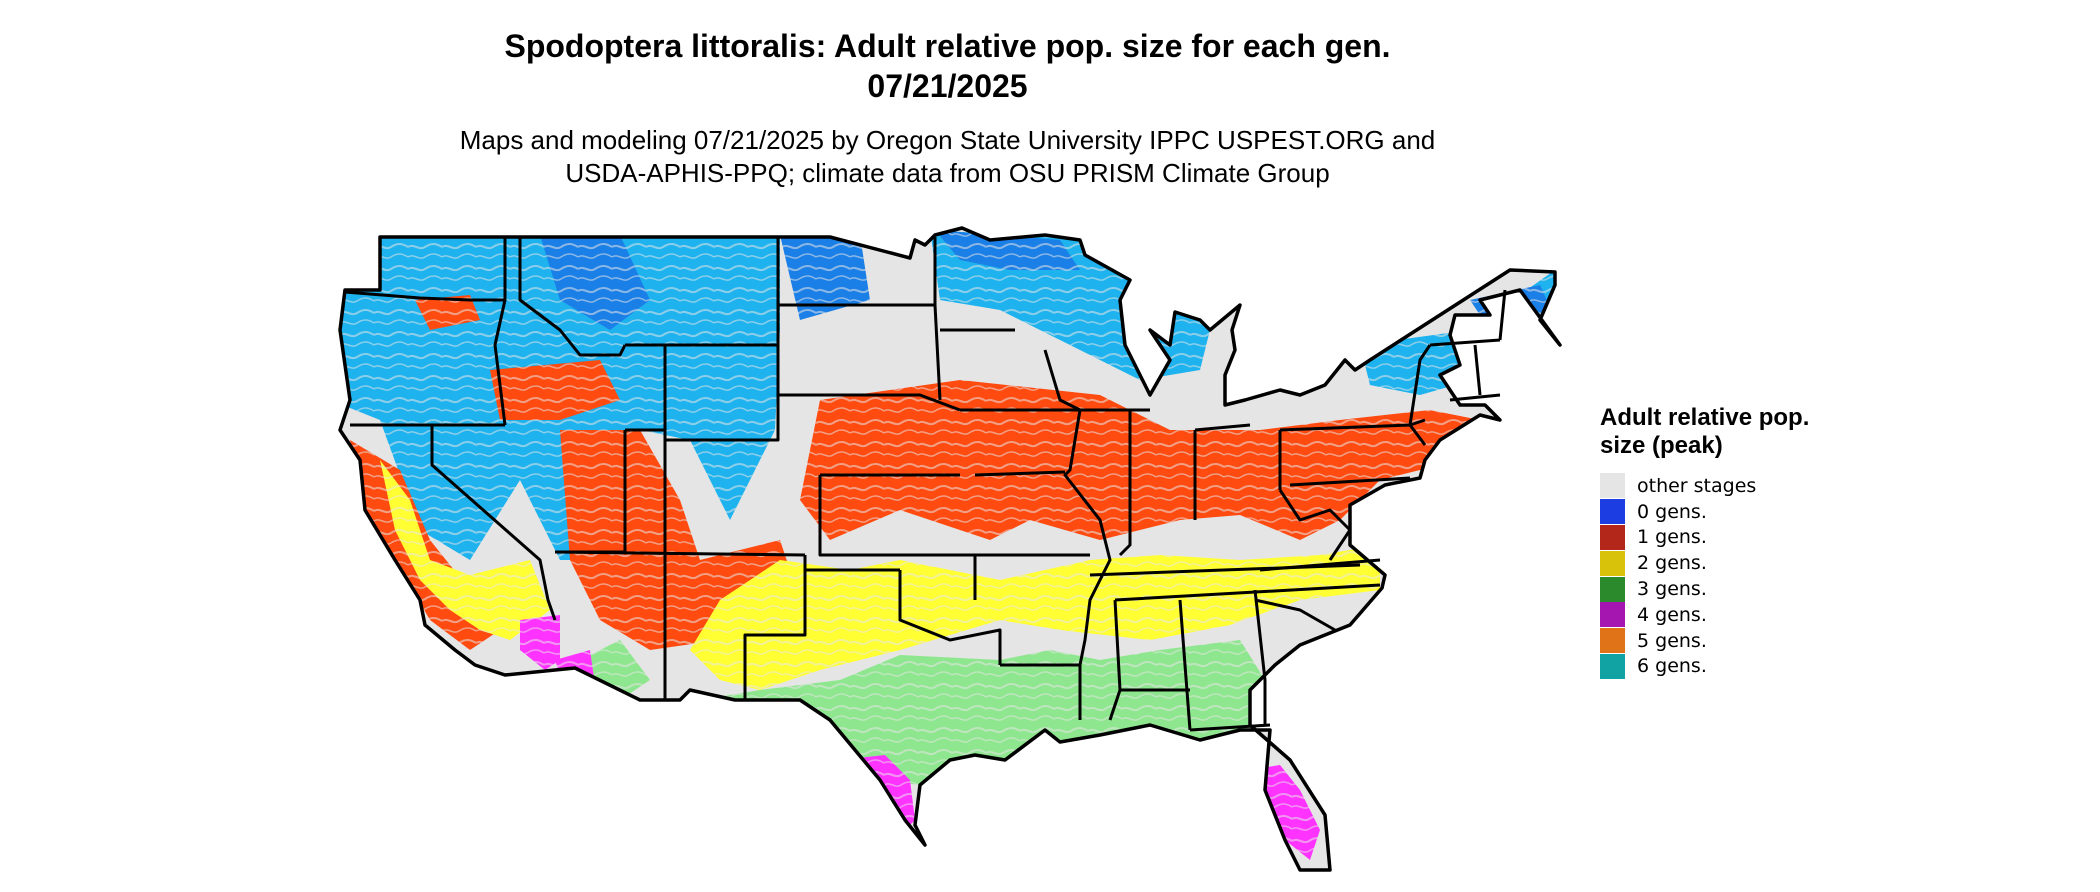 The image size is (2100, 892). I want to click on border-mt-nd-sd, so click(855, 291).